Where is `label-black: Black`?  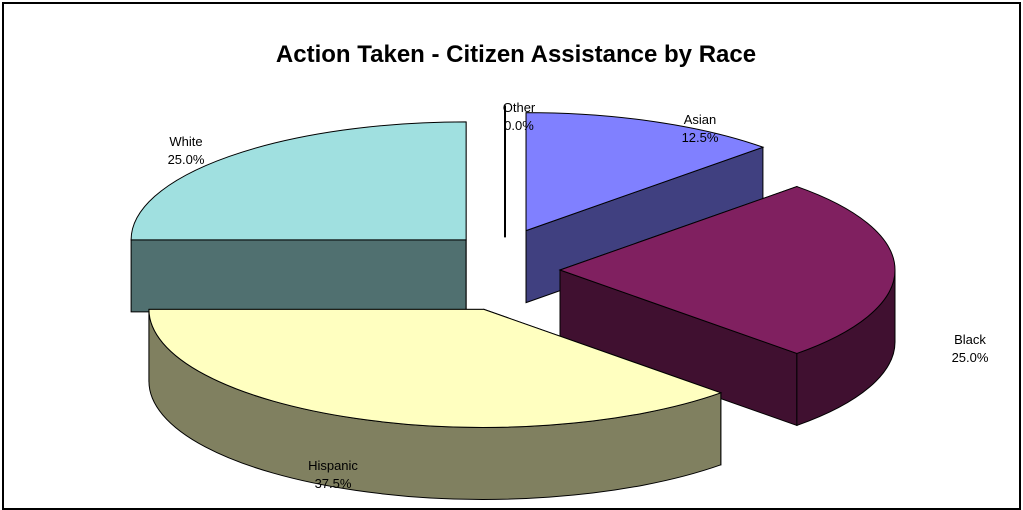 label-black: Black is located at coordinates (970, 339).